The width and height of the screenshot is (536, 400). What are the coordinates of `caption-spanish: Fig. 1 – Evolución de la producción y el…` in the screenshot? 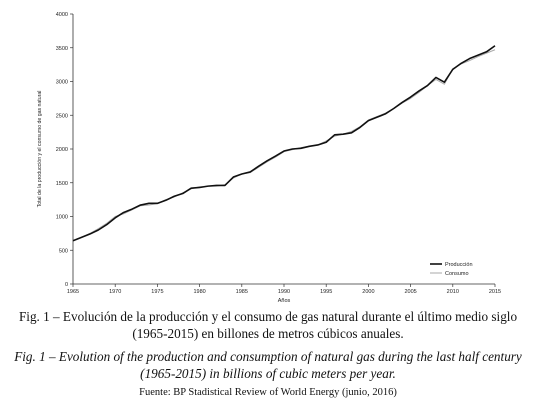 It's located at (268, 325).